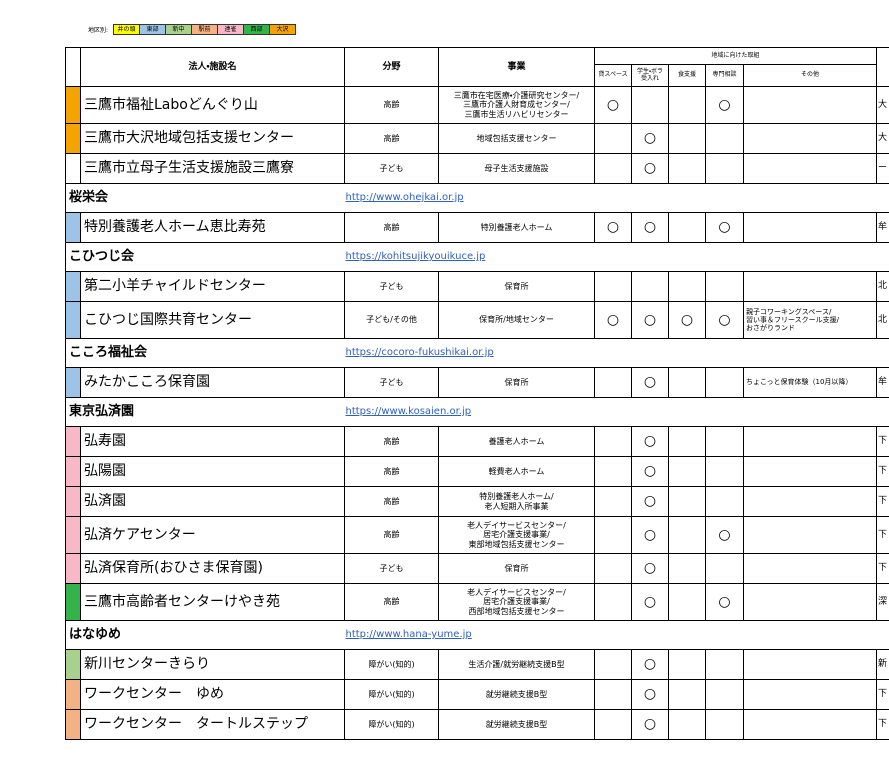  I want to click on facility-row: 特別養護老人ホーム恵比寿苑 高齢 特別養護老人ホーム ○ ○ ○ 牟, so click(477, 227).